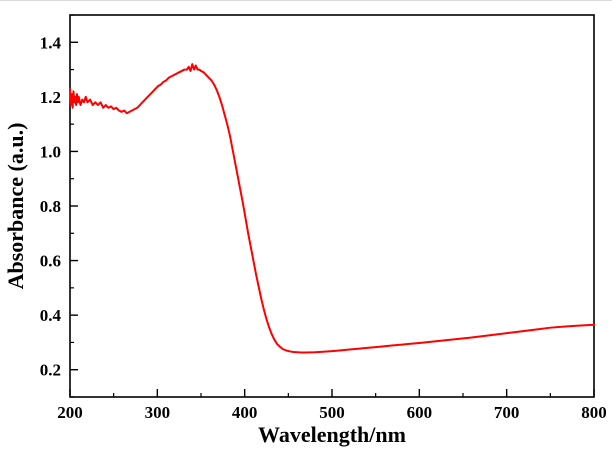  I want to click on x-tick-label: 300, so click(158, 412).